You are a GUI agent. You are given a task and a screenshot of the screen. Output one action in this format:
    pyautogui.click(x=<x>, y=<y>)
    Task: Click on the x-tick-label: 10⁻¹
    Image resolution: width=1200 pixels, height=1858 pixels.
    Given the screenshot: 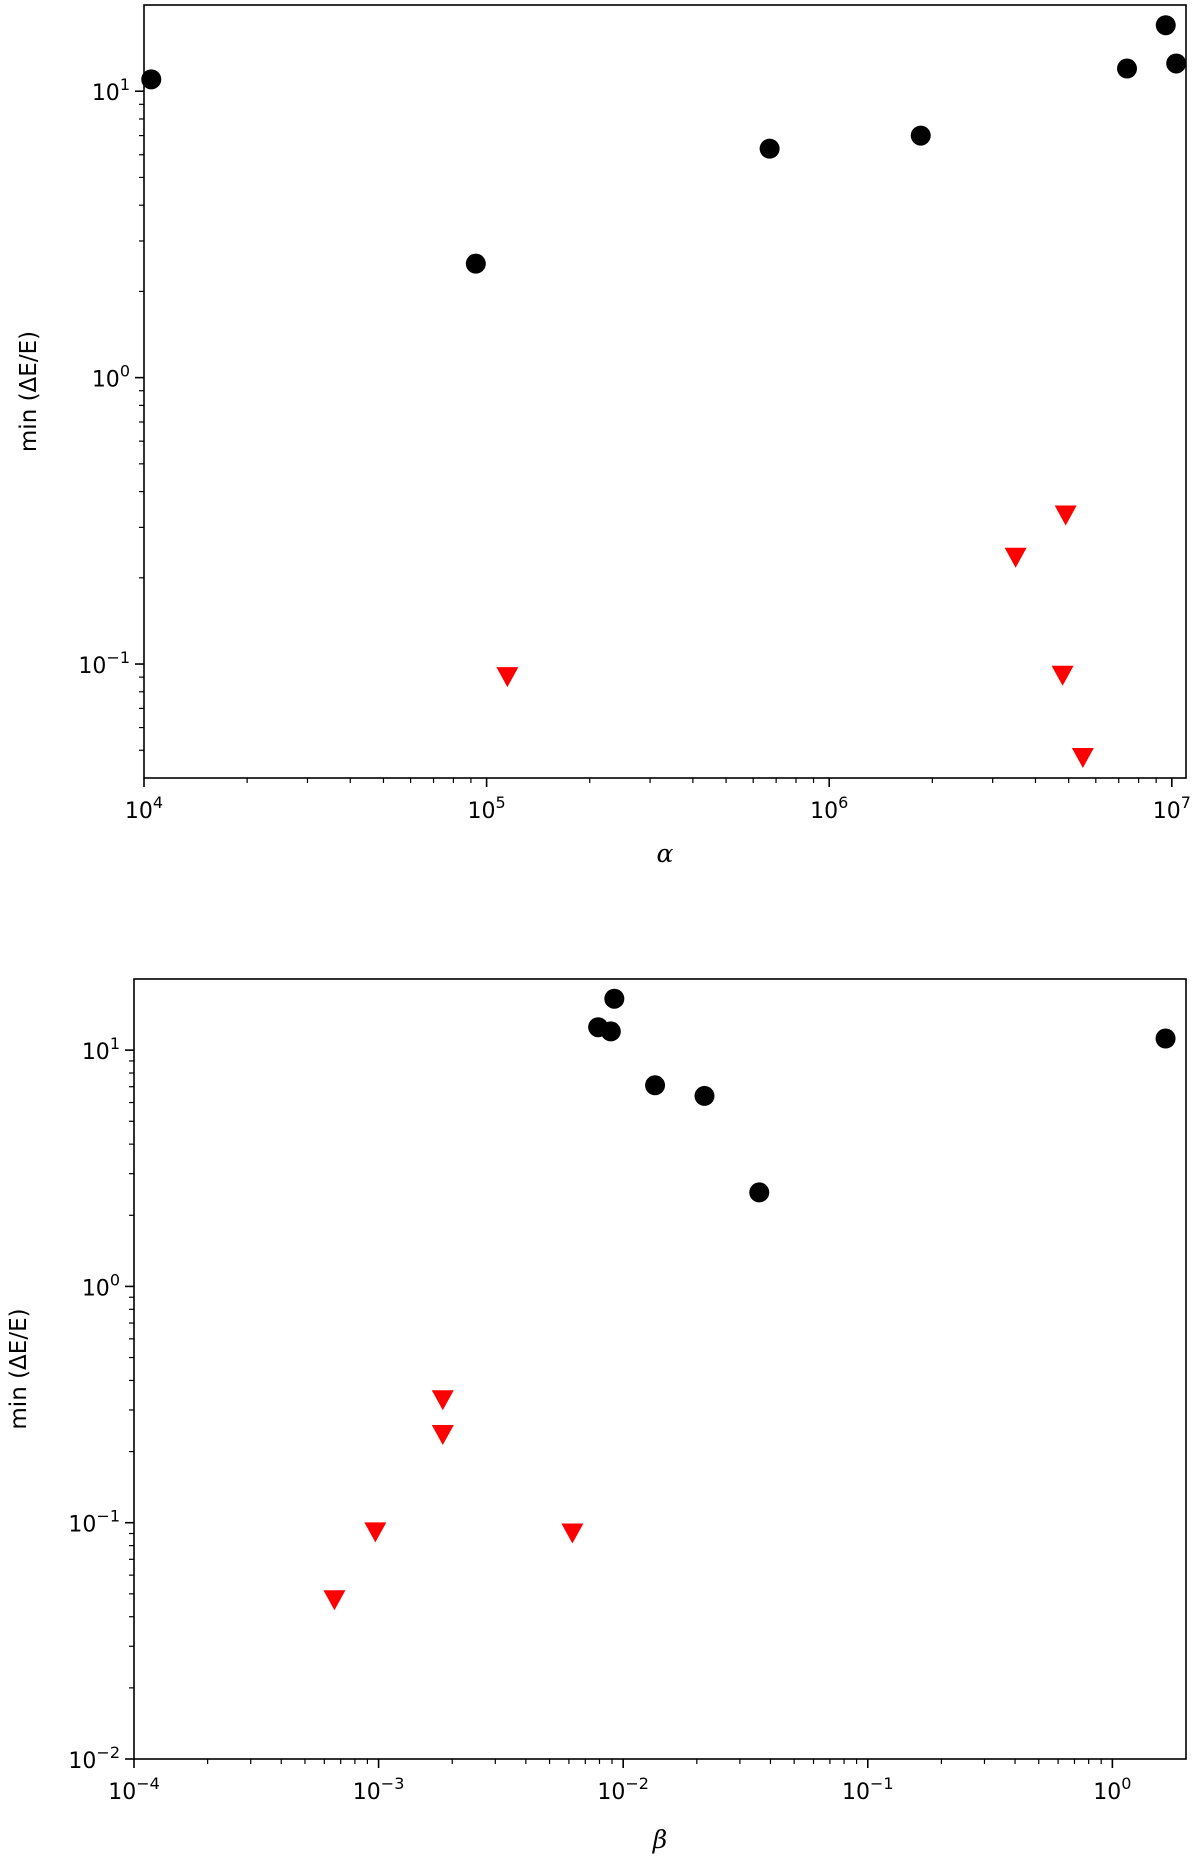 What is the action you would take?
    pyautogui.click(x=868, y=1789)
    